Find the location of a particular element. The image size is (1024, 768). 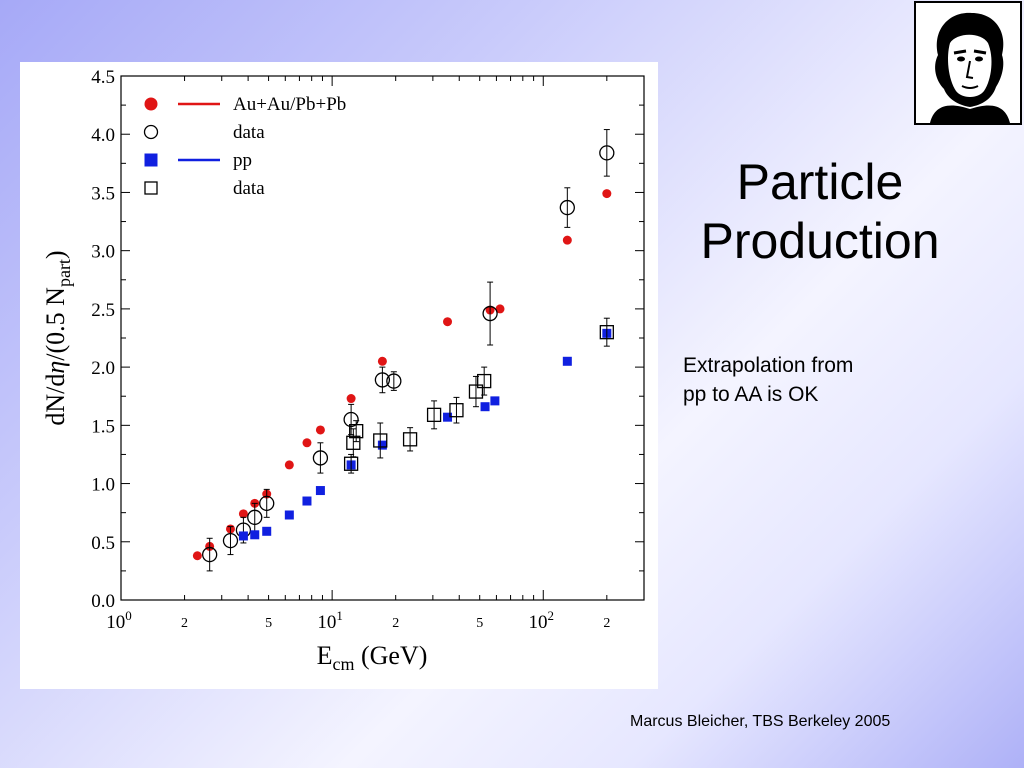

slide-title: Particle Production is located at coordinates (820, 212).